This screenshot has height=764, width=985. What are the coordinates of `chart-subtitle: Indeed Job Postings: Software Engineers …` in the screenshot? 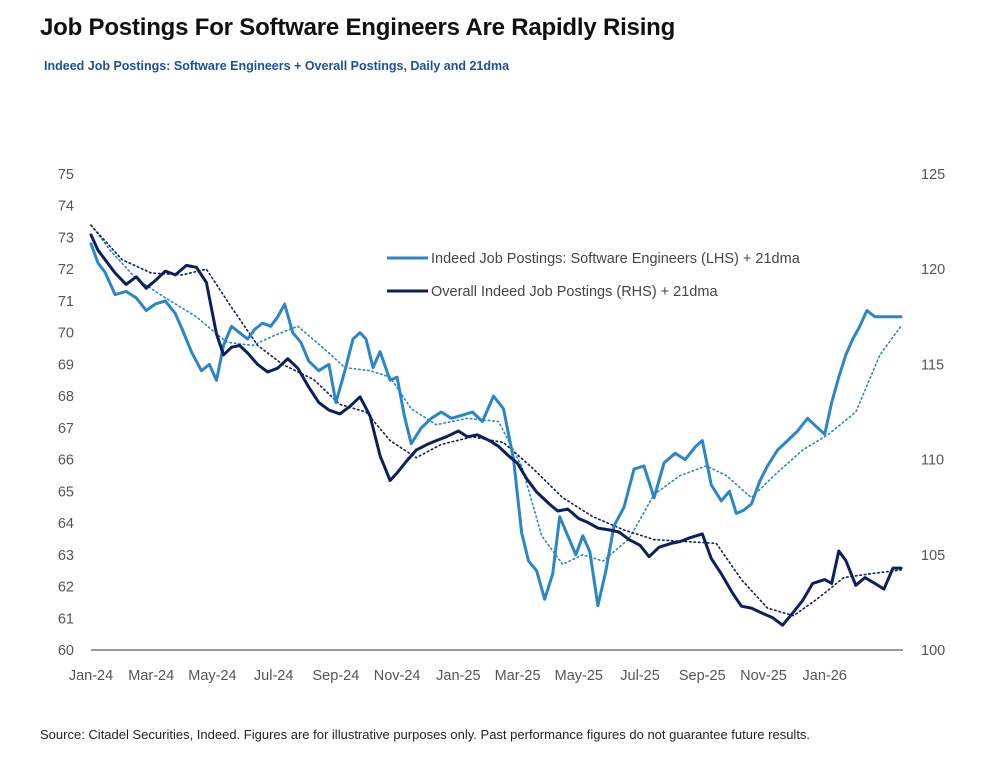 It's located at (277, 66).